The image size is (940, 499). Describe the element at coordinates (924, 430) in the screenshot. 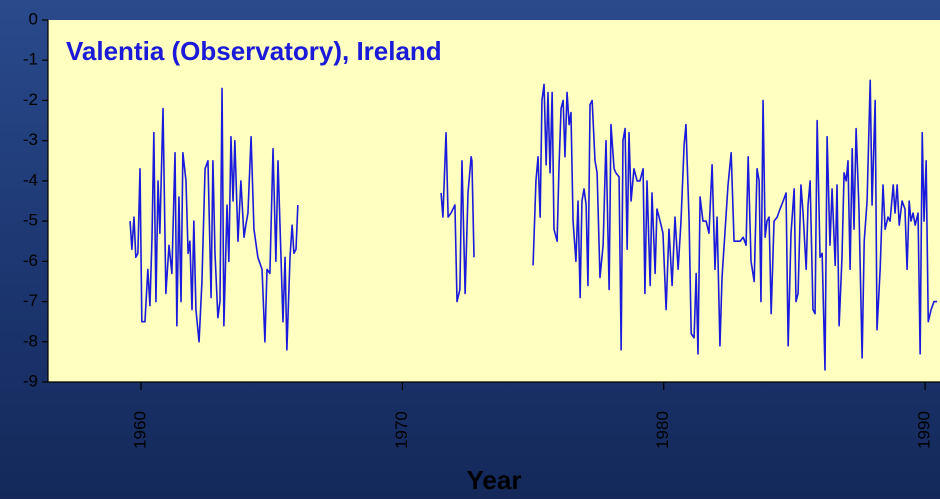

I see `x-tick-label: 1990` at that location.